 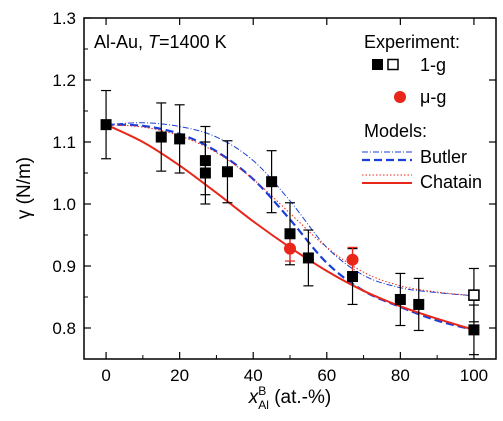 What do you see at coordinates (395, 131) in the screenshot?
I see `legend-models-title: Models:` at bounding box center [395, 131].